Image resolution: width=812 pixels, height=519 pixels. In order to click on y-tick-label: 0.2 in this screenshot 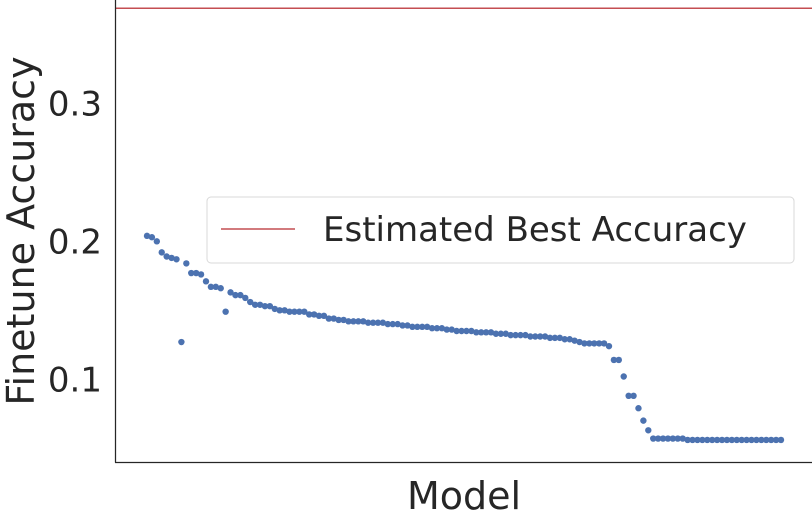, I will do `click(75, 242)`.